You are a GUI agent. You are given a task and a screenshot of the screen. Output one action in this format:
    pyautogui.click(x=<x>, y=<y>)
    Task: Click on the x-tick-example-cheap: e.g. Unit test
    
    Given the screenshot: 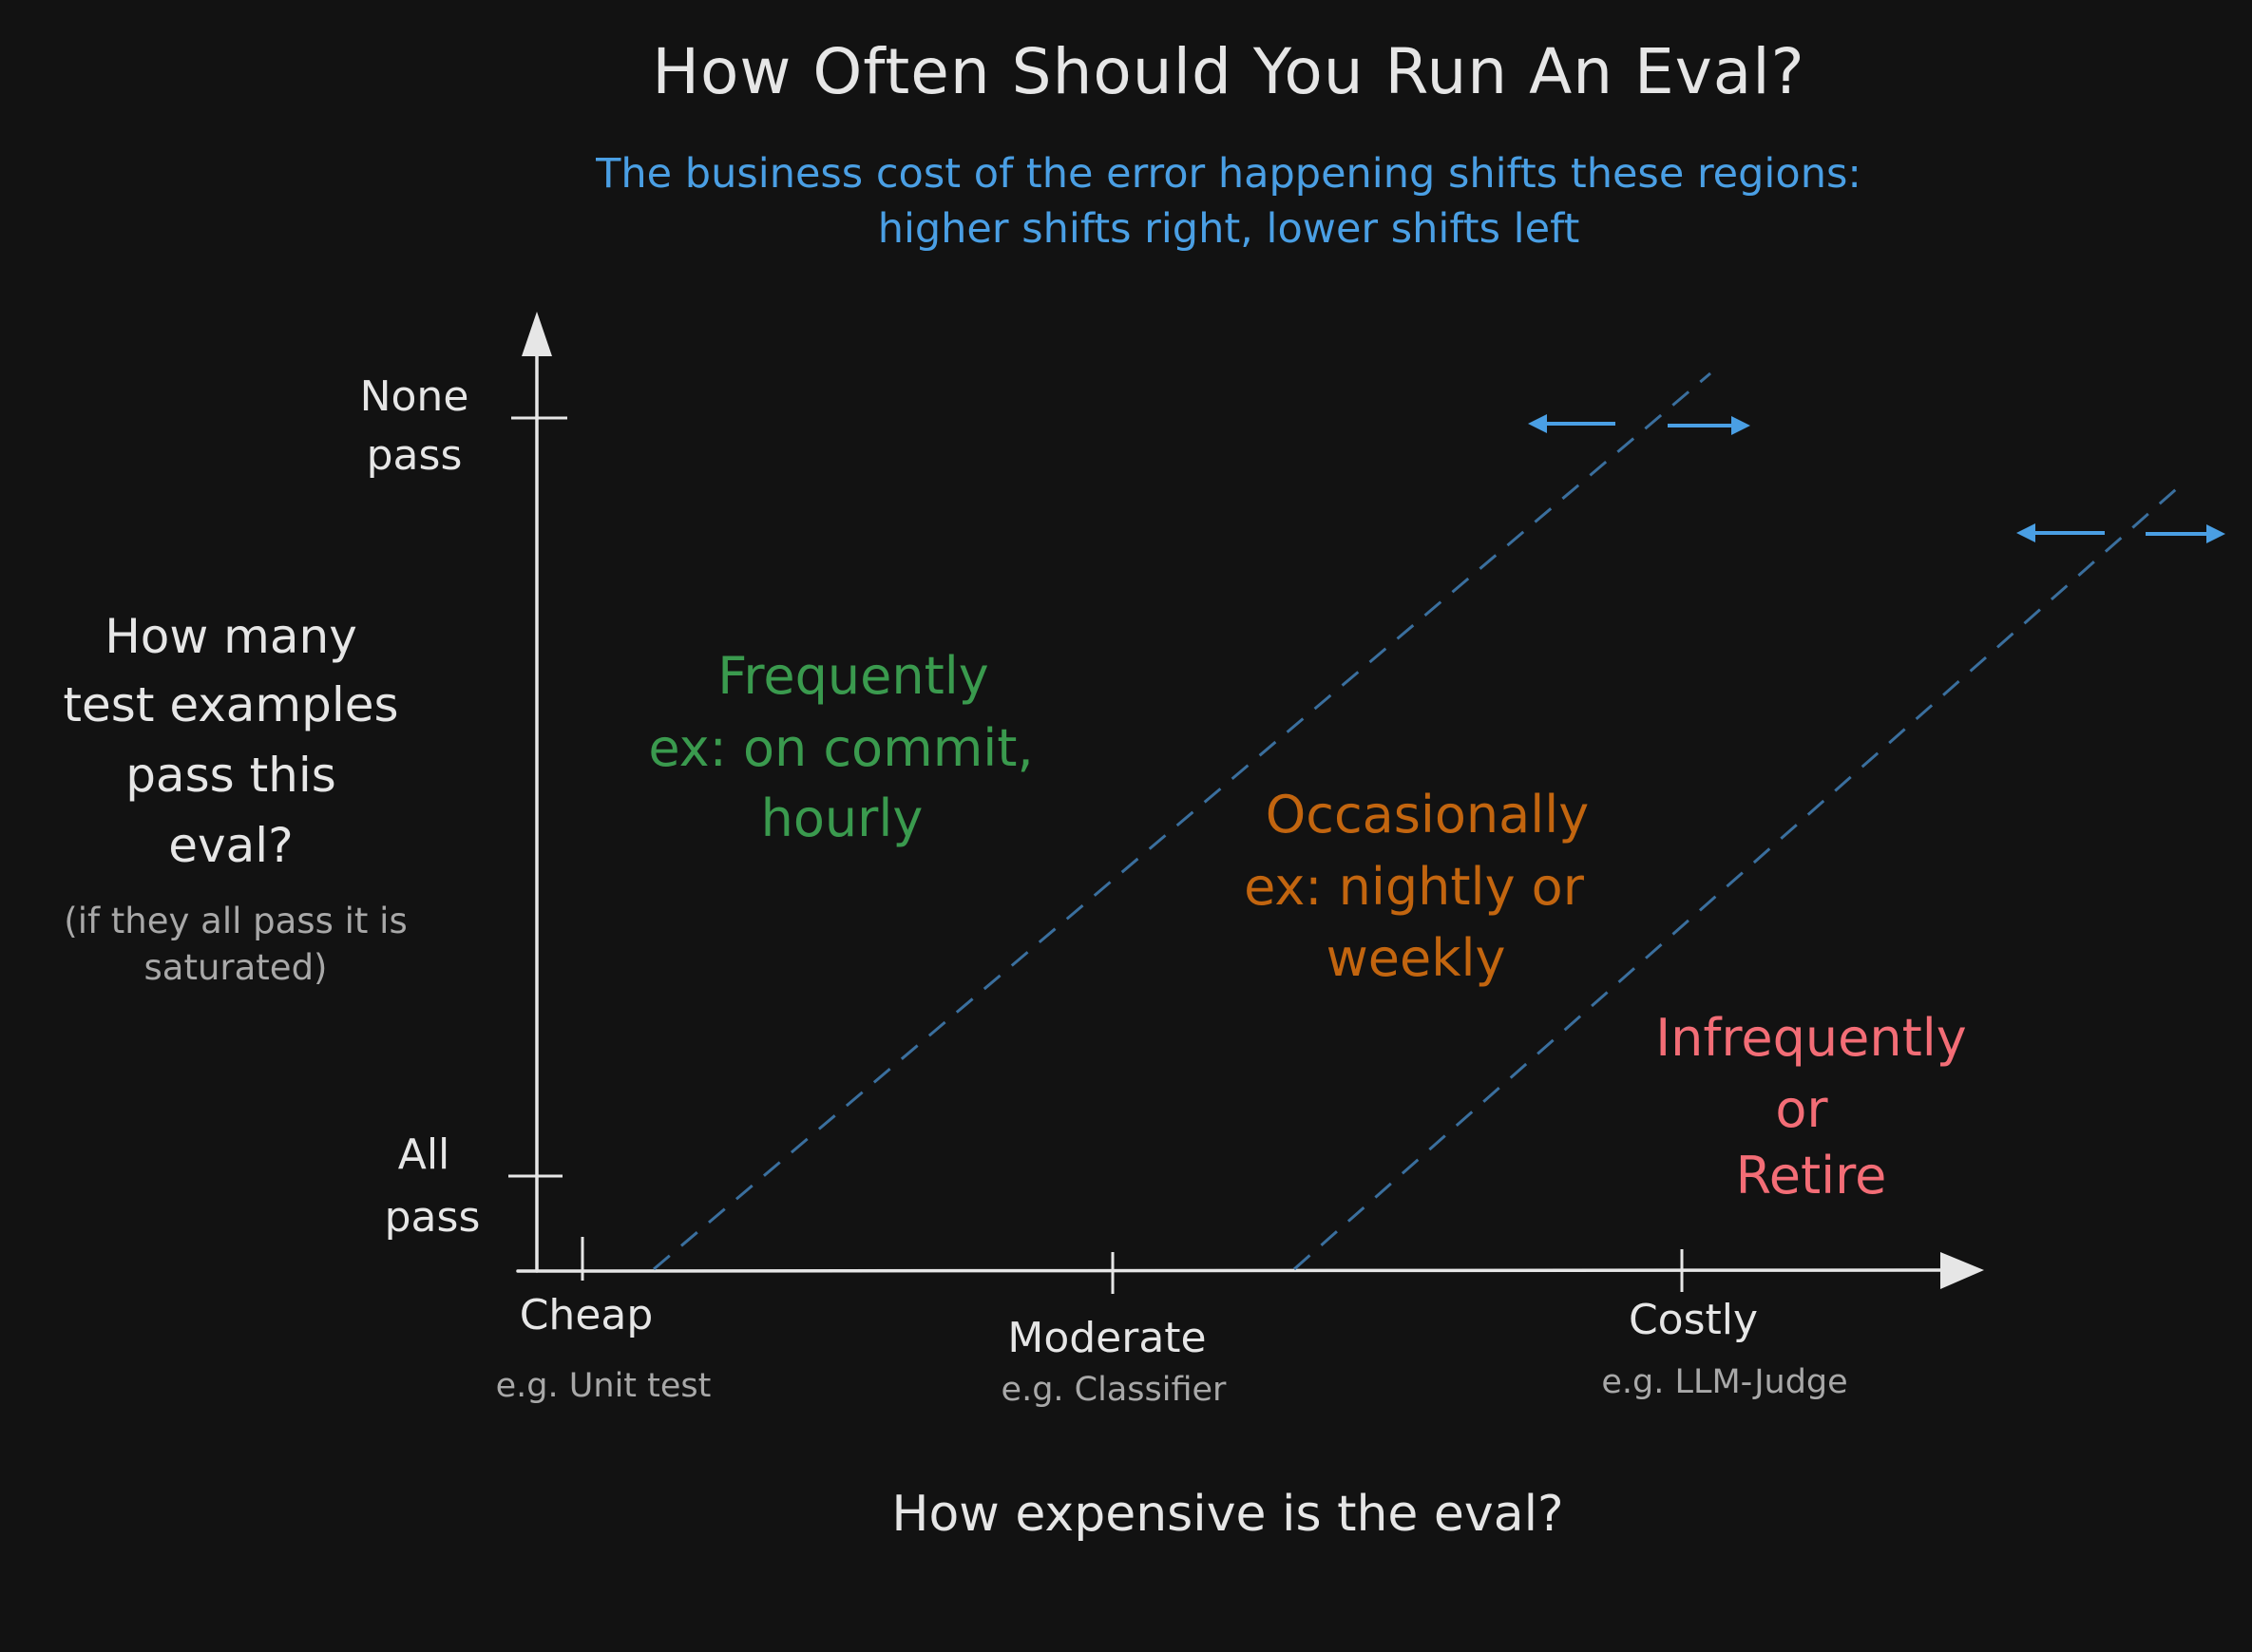 What is the action you would take?
    pyautogui.click(x=603, y=1386)
    